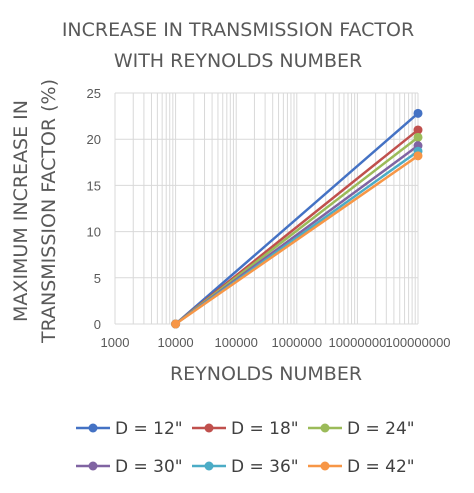 The width and height of the screenshot is (474, 493). I want to click on legend-entry: D = 18", so click(245, 429).